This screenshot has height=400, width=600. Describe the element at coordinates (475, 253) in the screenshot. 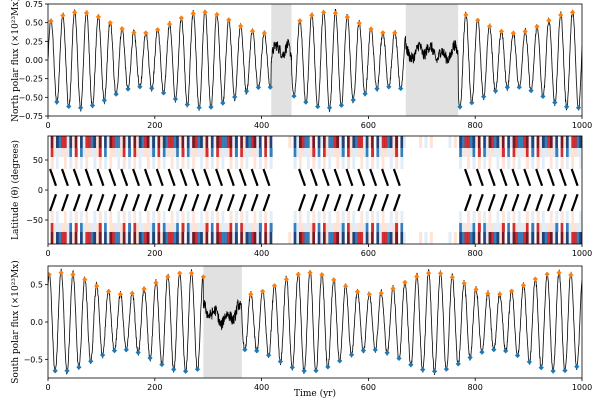

I see `butterfly-x-tick-label: 800` at that location.